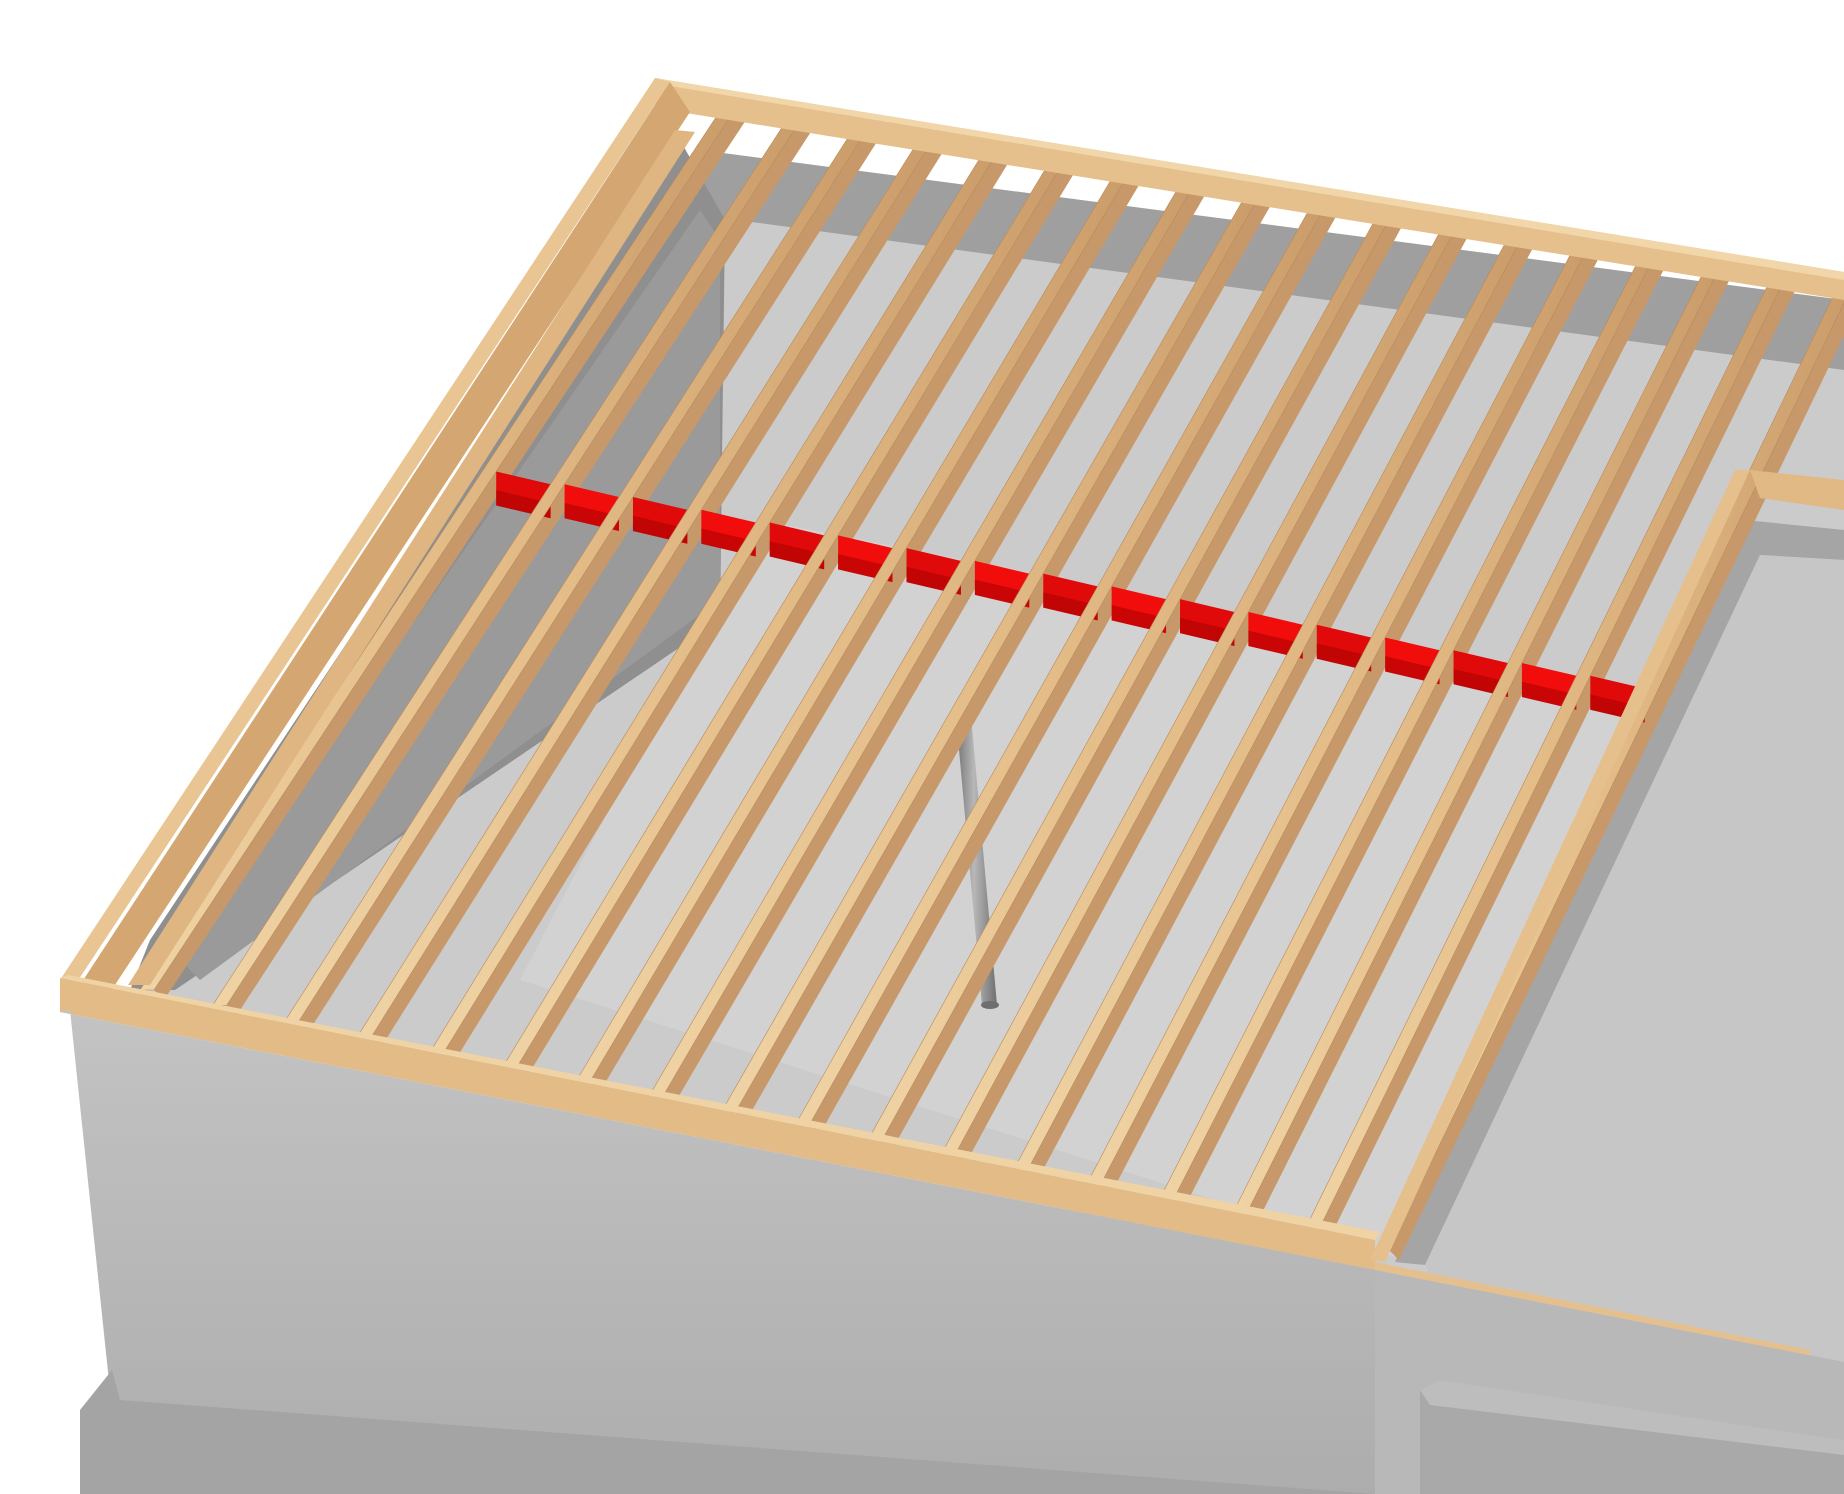 Image resolution: width=1844 pixels, height=1494 pixels. Describe the element at coordinates (1797, 490) in the screenshot. I see `rim-joist-right-side` at that location.